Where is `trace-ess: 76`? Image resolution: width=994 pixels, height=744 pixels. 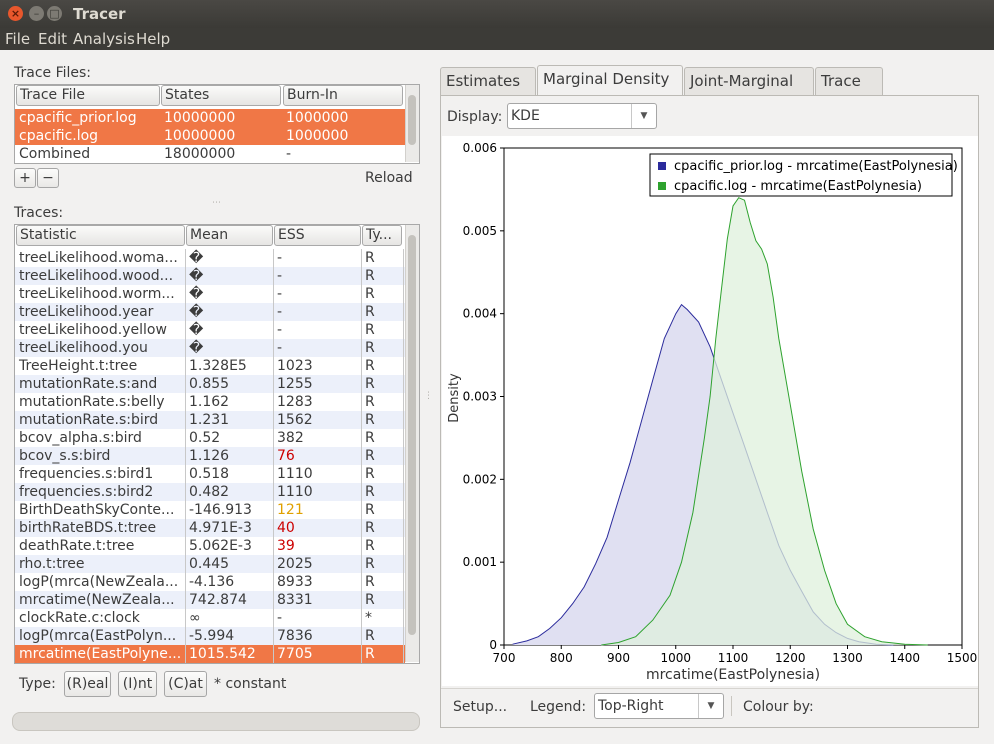
trace-ess: 76 is located at coordinates (318, 456).